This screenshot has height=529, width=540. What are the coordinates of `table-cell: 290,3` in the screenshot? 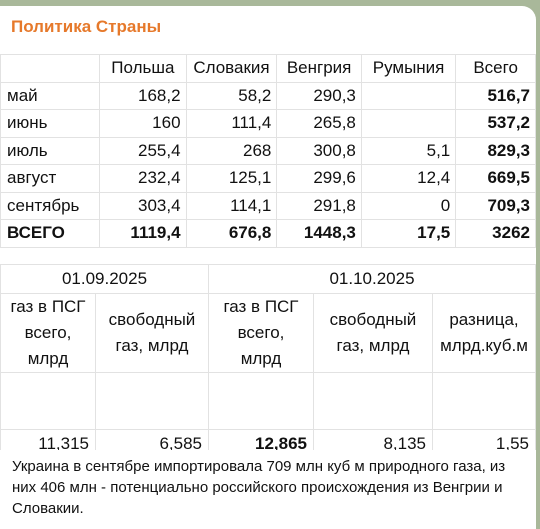 It's located at (319, 95).